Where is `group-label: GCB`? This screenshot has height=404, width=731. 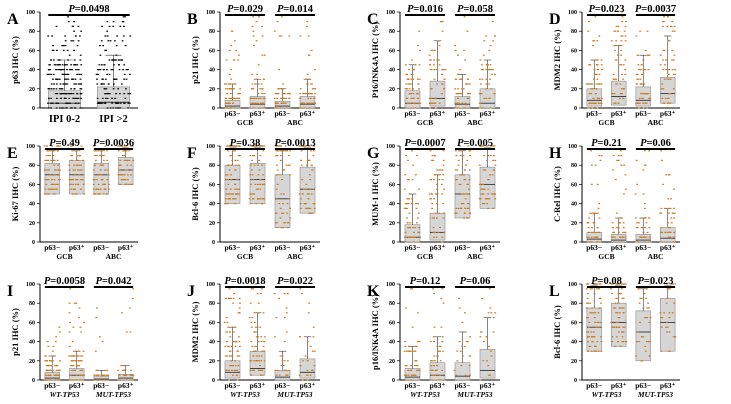
group-label: GCB is located at coordinates (606, 256).